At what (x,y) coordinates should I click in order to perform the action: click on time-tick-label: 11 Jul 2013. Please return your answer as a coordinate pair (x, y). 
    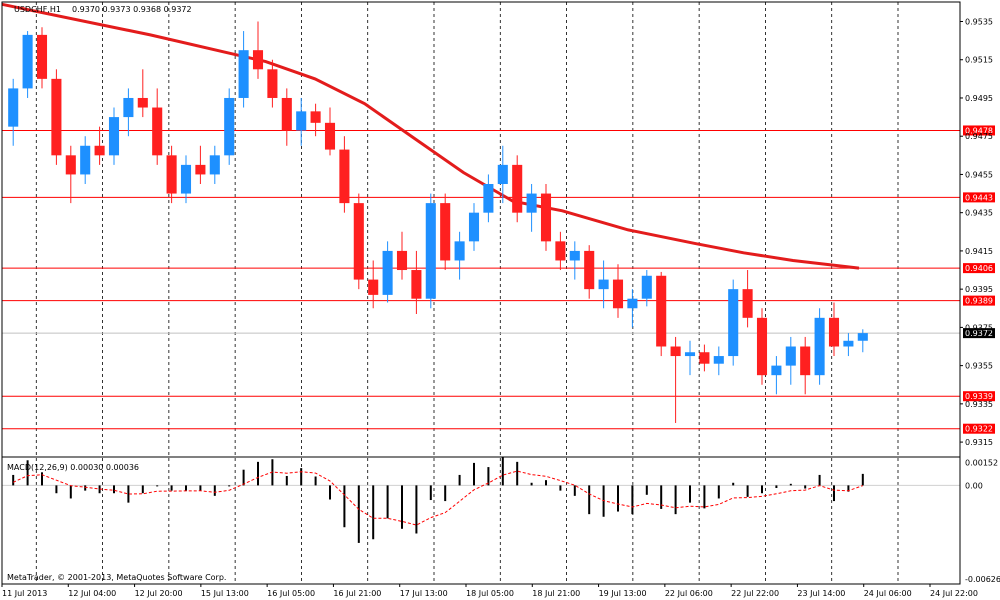
    Looking at the image, I should click on (24, 593).